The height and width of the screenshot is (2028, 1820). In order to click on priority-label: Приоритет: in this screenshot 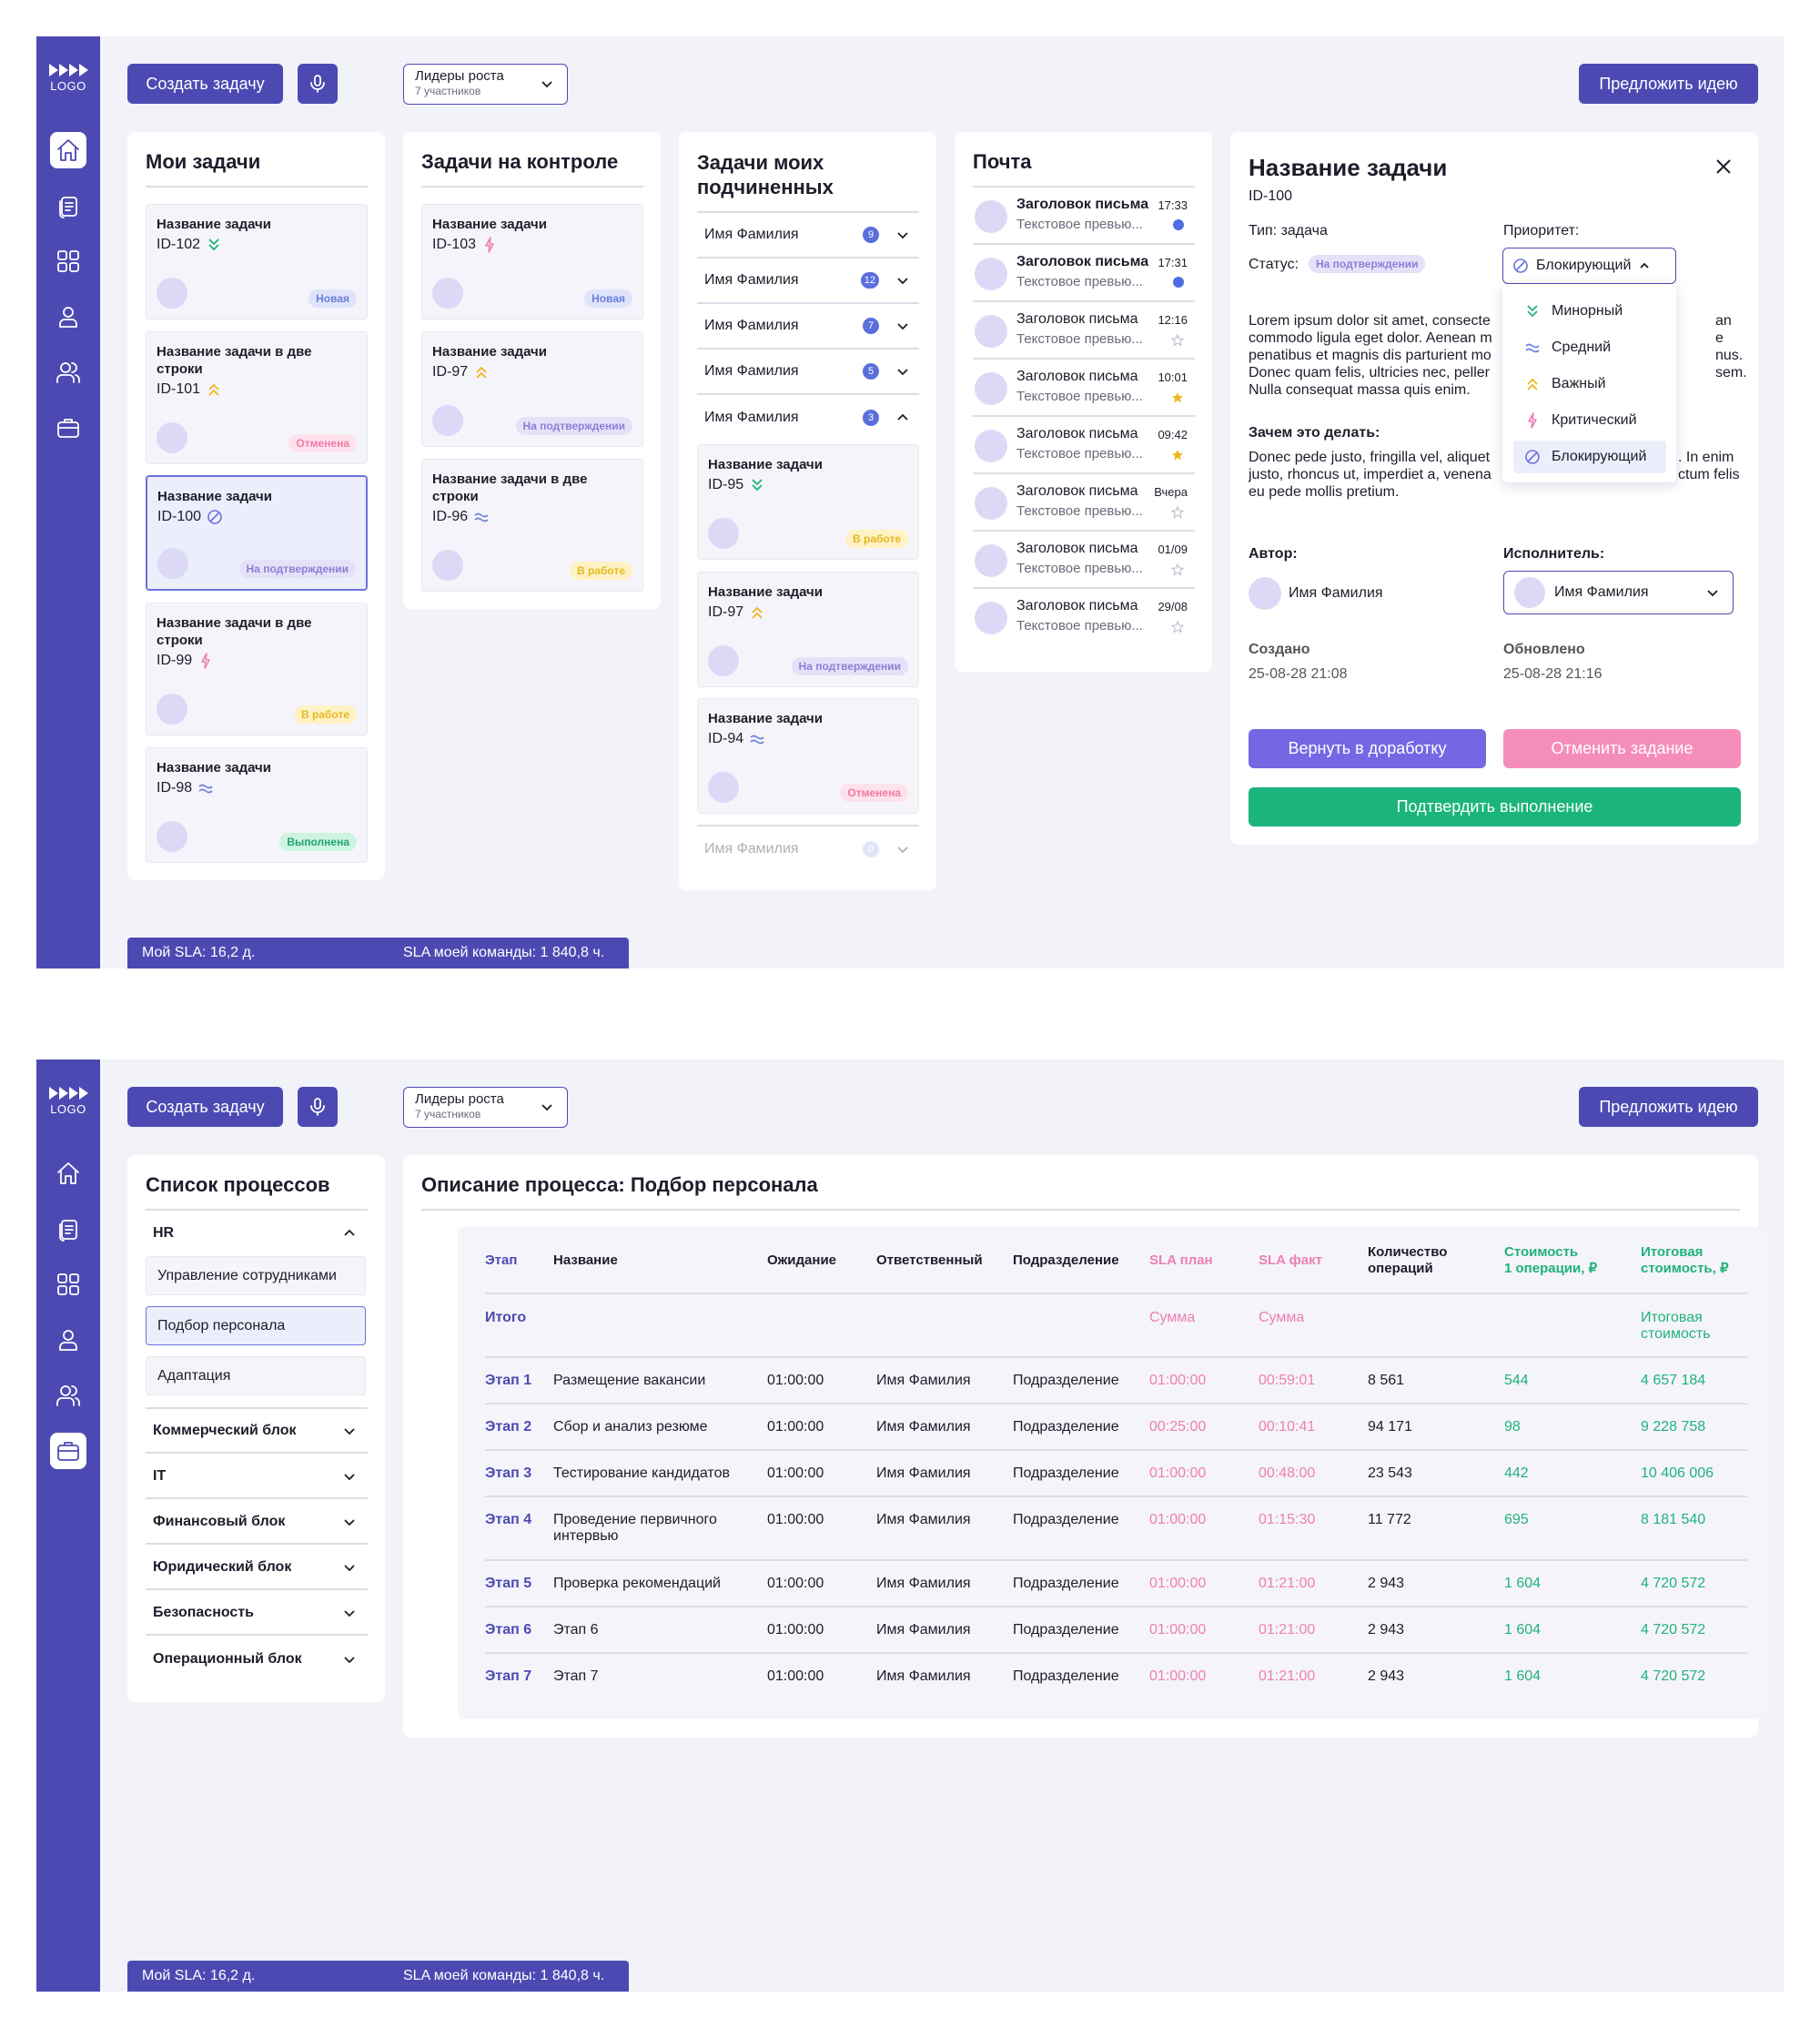, I will do `click(1542, 230)`.